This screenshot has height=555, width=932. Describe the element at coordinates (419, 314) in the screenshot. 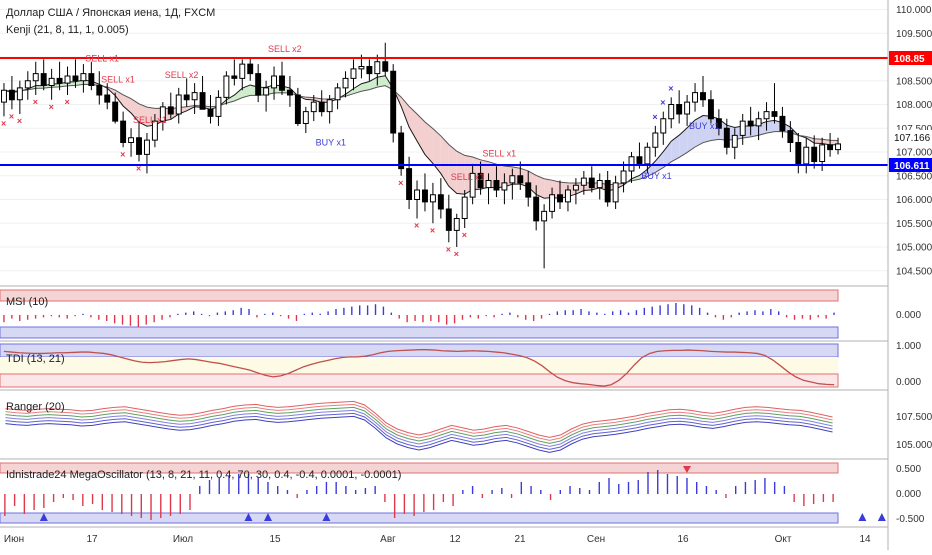

I see `msi-pane` at that location.